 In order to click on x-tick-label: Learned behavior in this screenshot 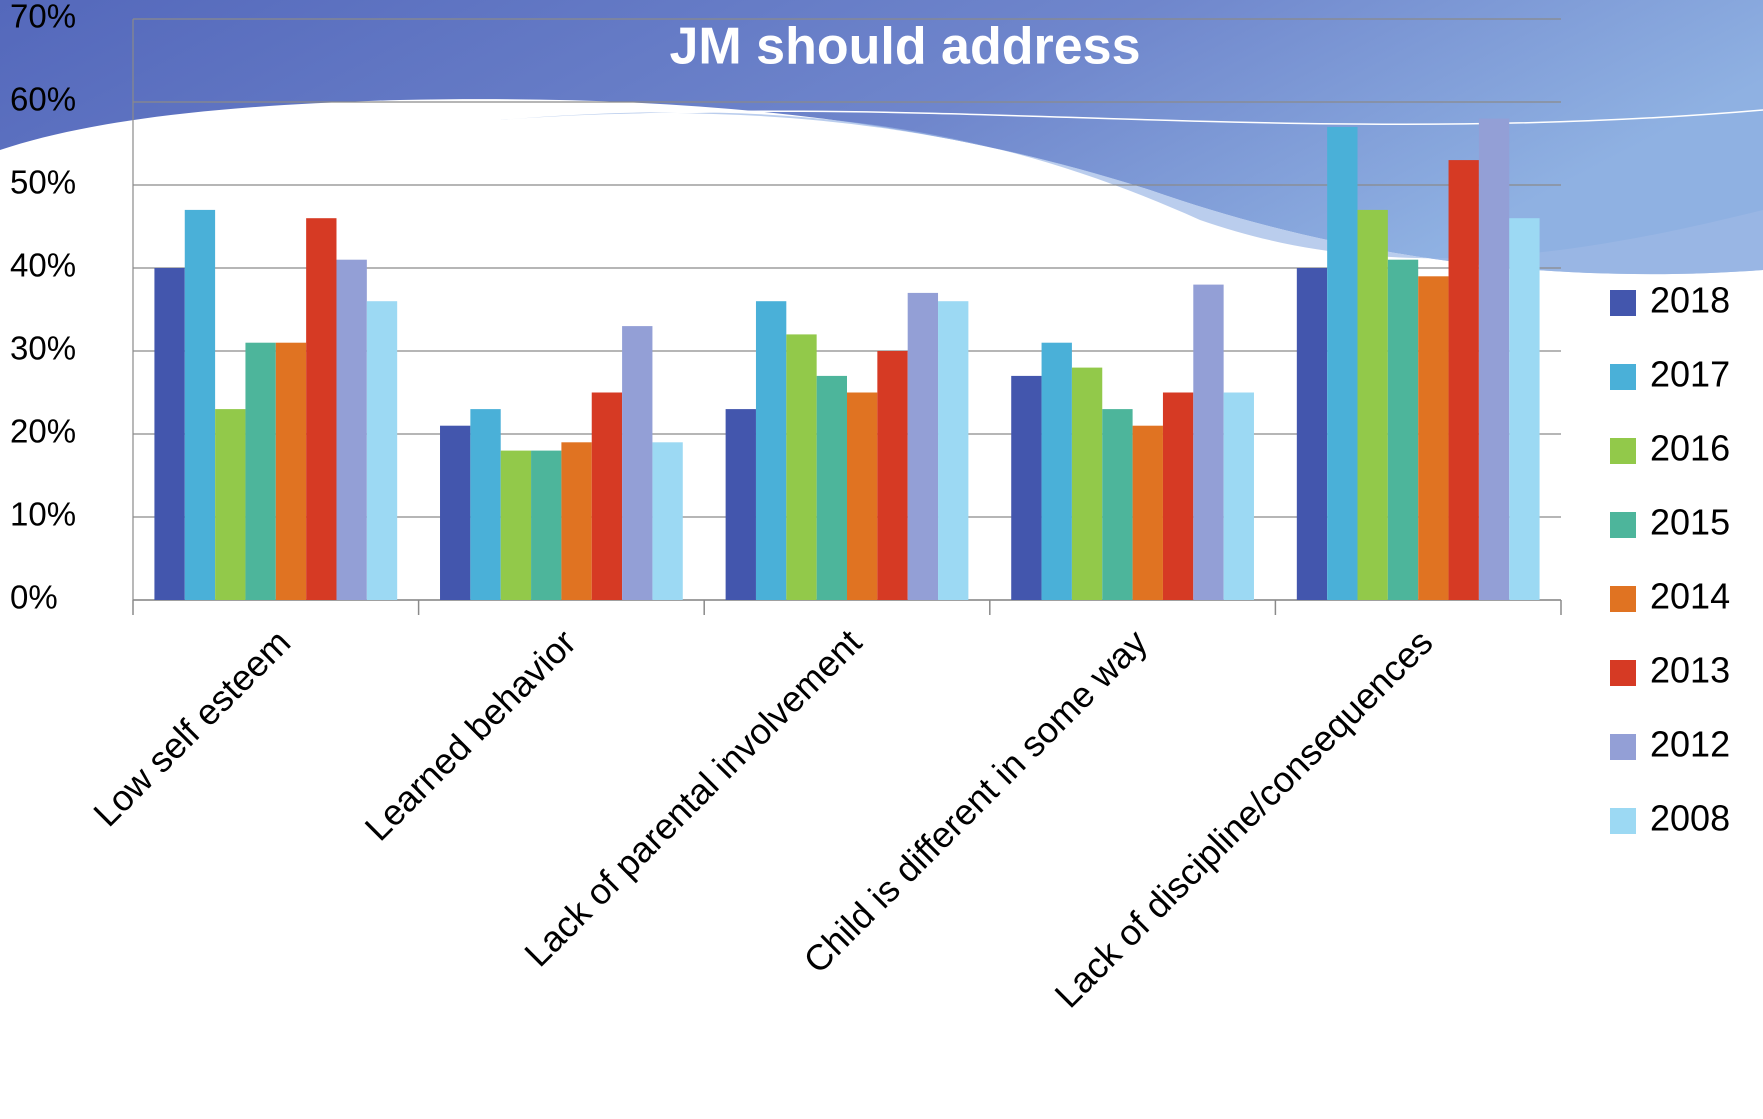, I will do `click(470, 734)`.